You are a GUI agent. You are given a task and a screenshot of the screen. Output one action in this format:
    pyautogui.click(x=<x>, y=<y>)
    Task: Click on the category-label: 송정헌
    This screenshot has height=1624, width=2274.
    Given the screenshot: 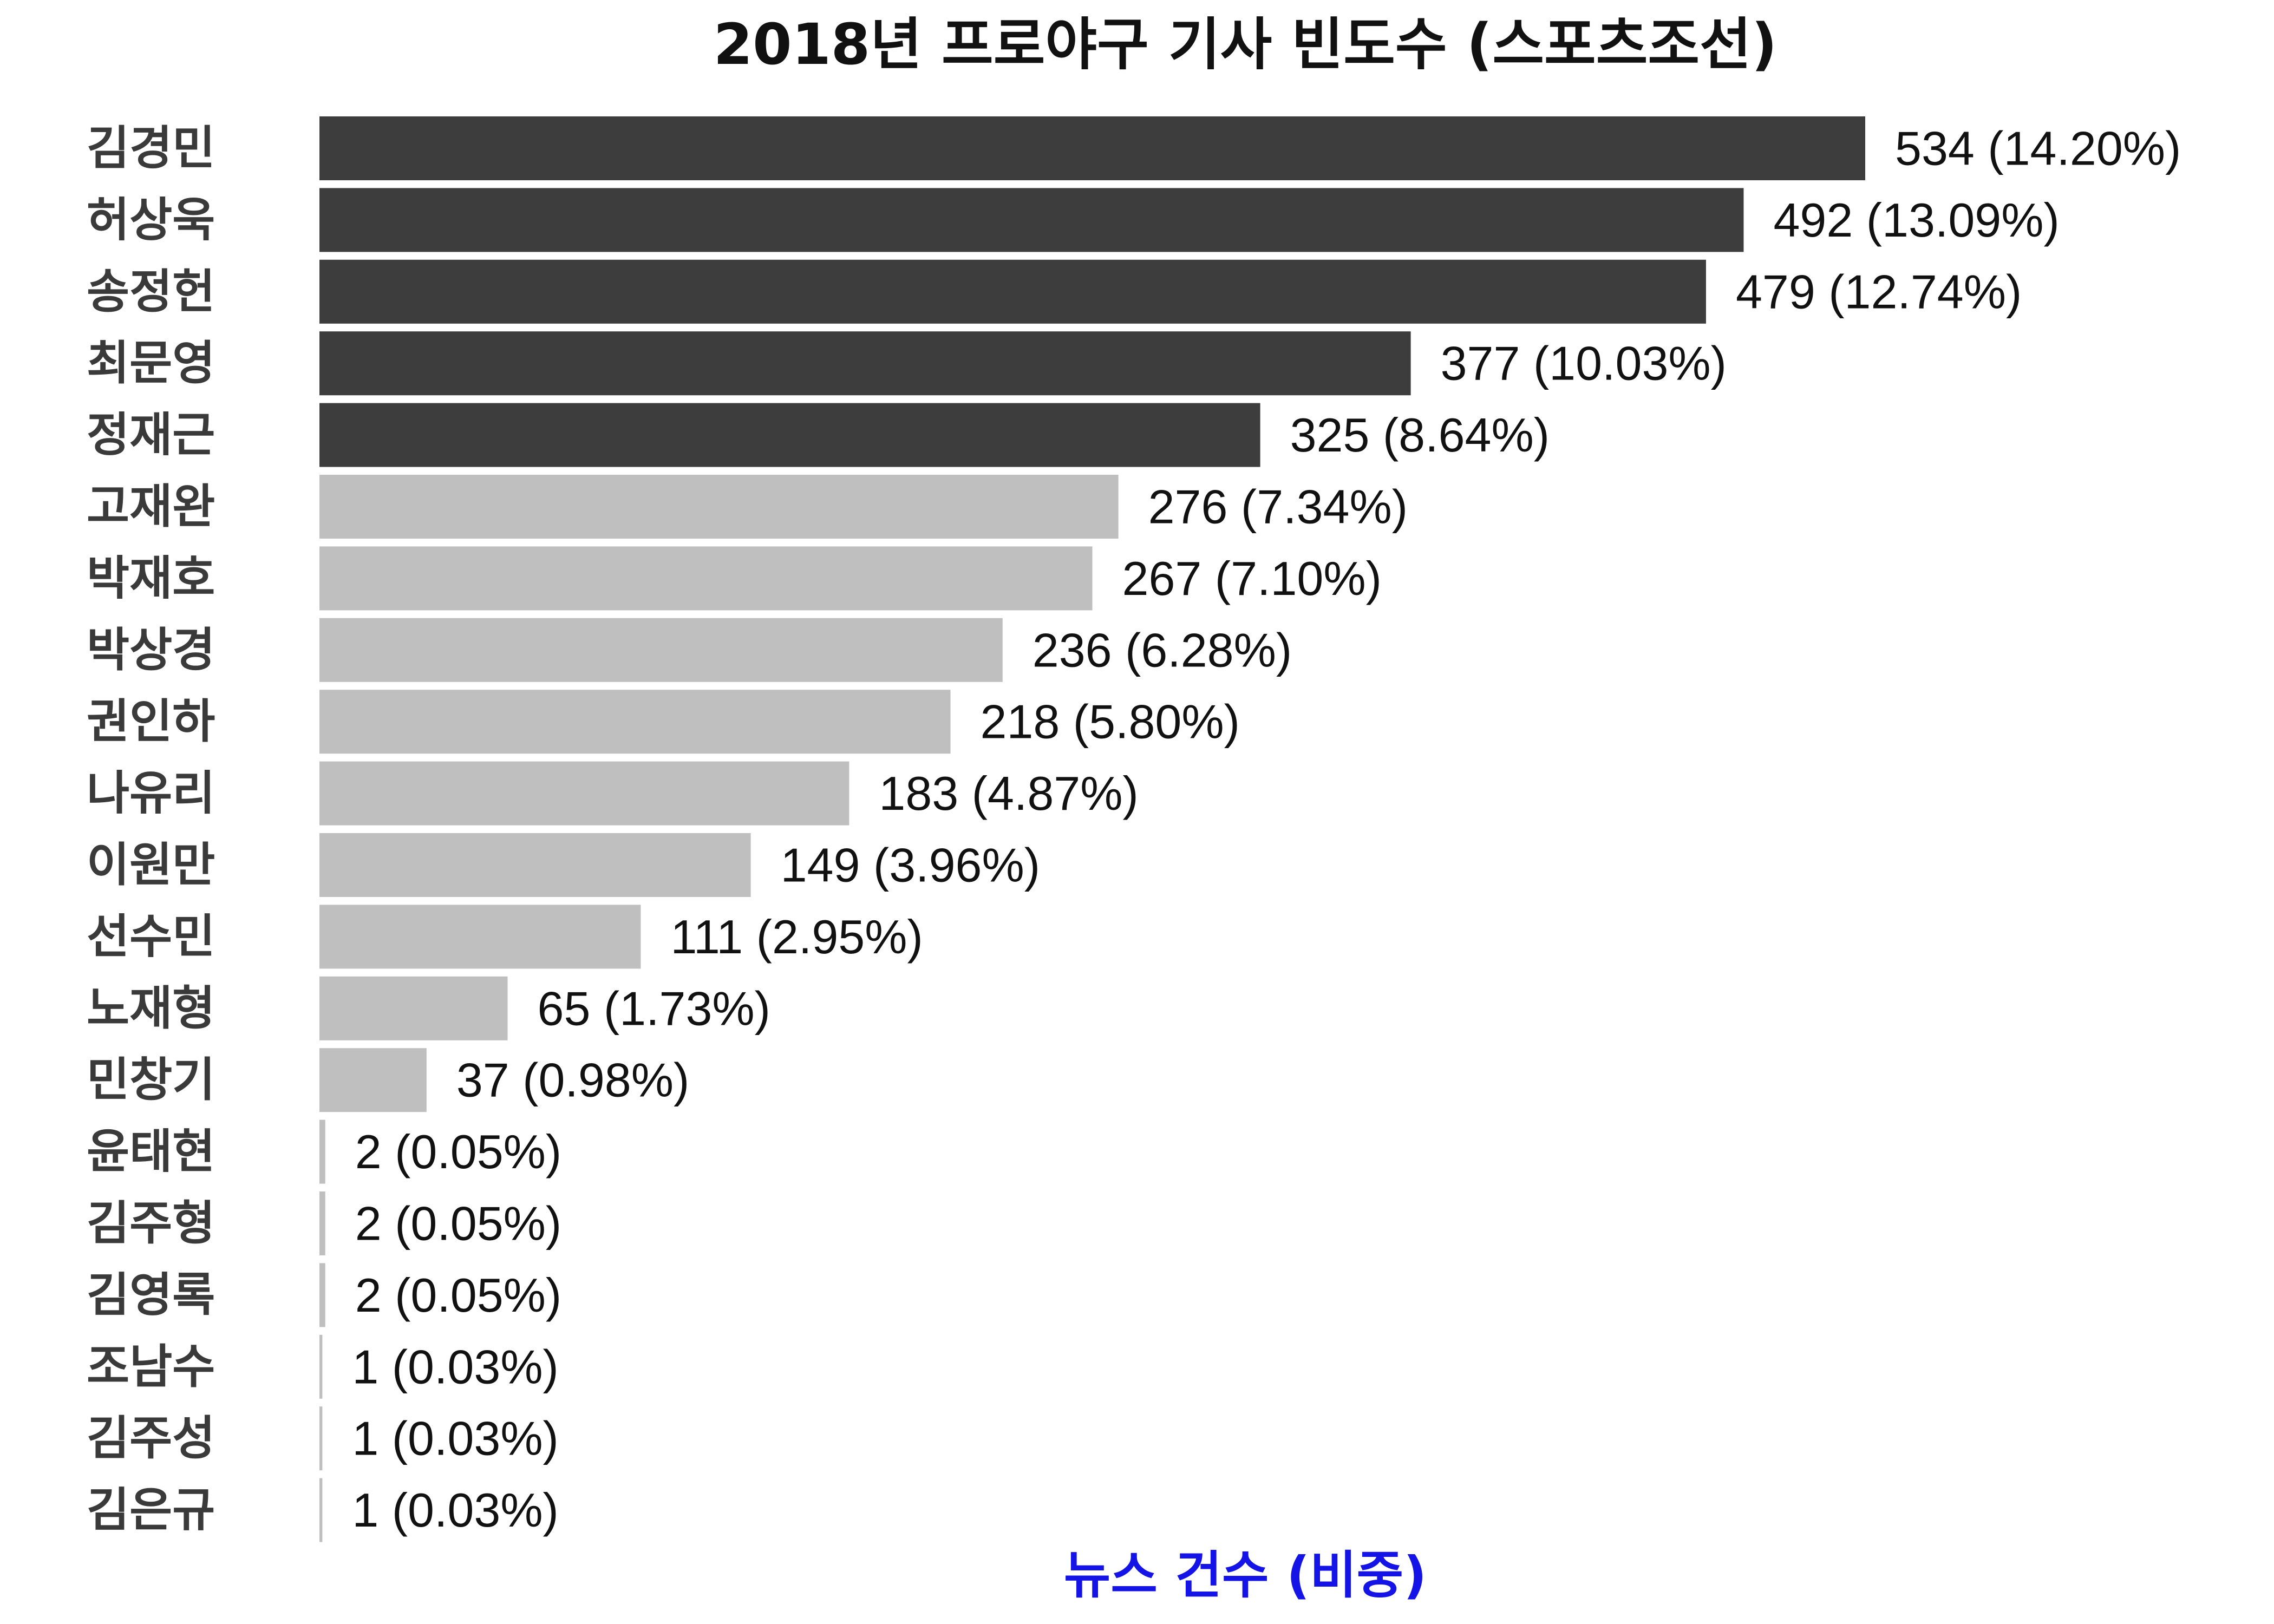 What is the action you would take?
    pyautogui.click(x=151, y=292)
    